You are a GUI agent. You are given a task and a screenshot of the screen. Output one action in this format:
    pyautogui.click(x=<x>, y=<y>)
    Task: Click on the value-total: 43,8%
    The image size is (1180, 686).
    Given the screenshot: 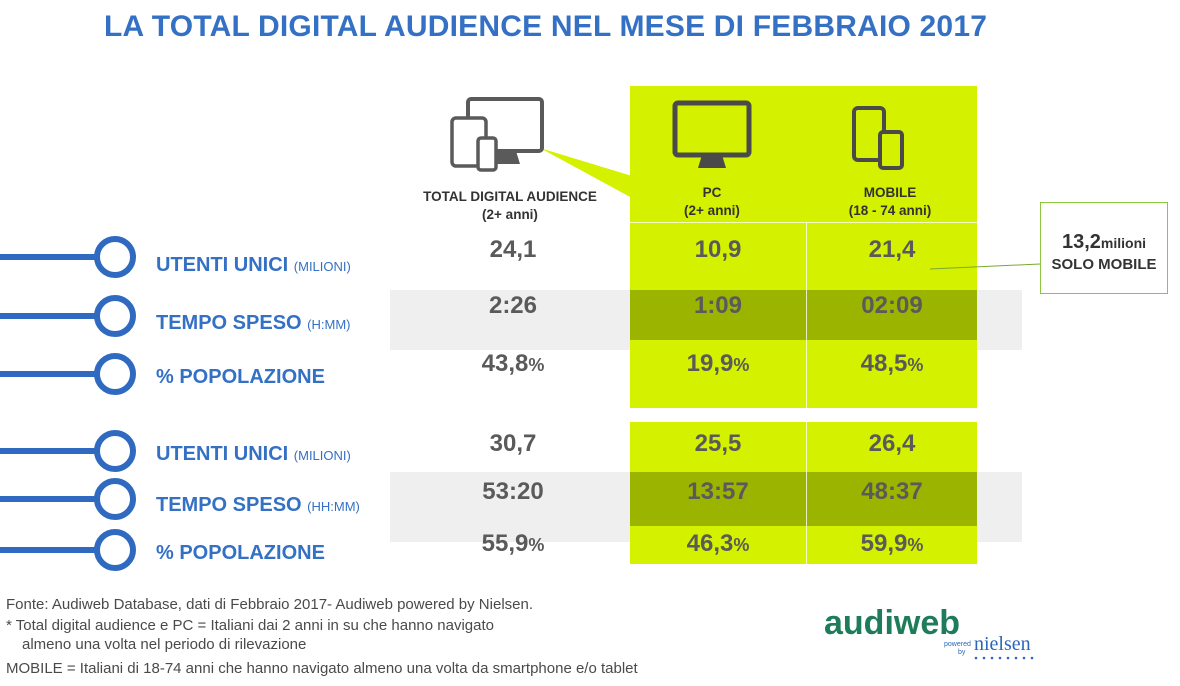 What is the action you would take?
    pyautogui.click(x=513, y=364)
    